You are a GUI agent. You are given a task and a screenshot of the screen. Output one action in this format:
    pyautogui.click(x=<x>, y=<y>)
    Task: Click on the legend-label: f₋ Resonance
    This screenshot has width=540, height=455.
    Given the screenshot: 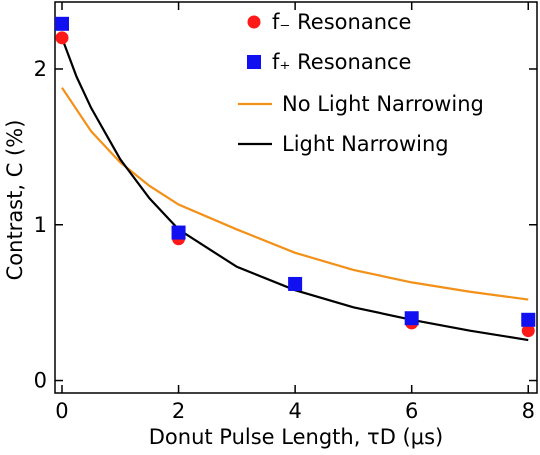 What is the action you would take?
    pyautogui.click(x=341, y=22)
    